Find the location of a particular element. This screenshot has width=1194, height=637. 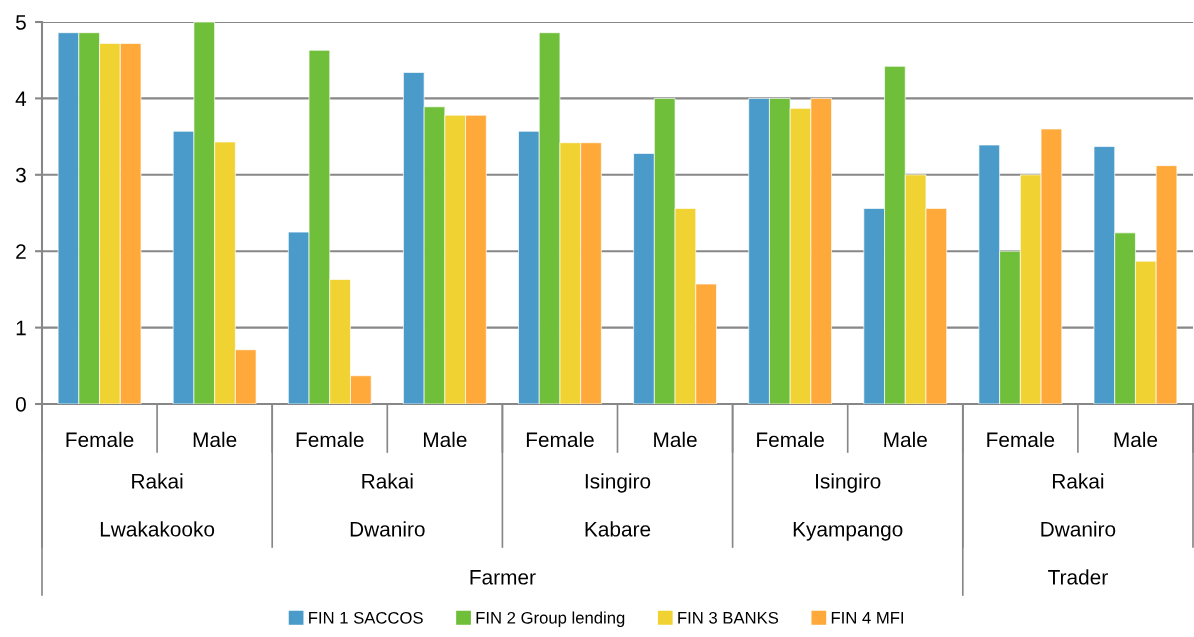

y-tick-label: 1 is located at coordinates (21, 328).